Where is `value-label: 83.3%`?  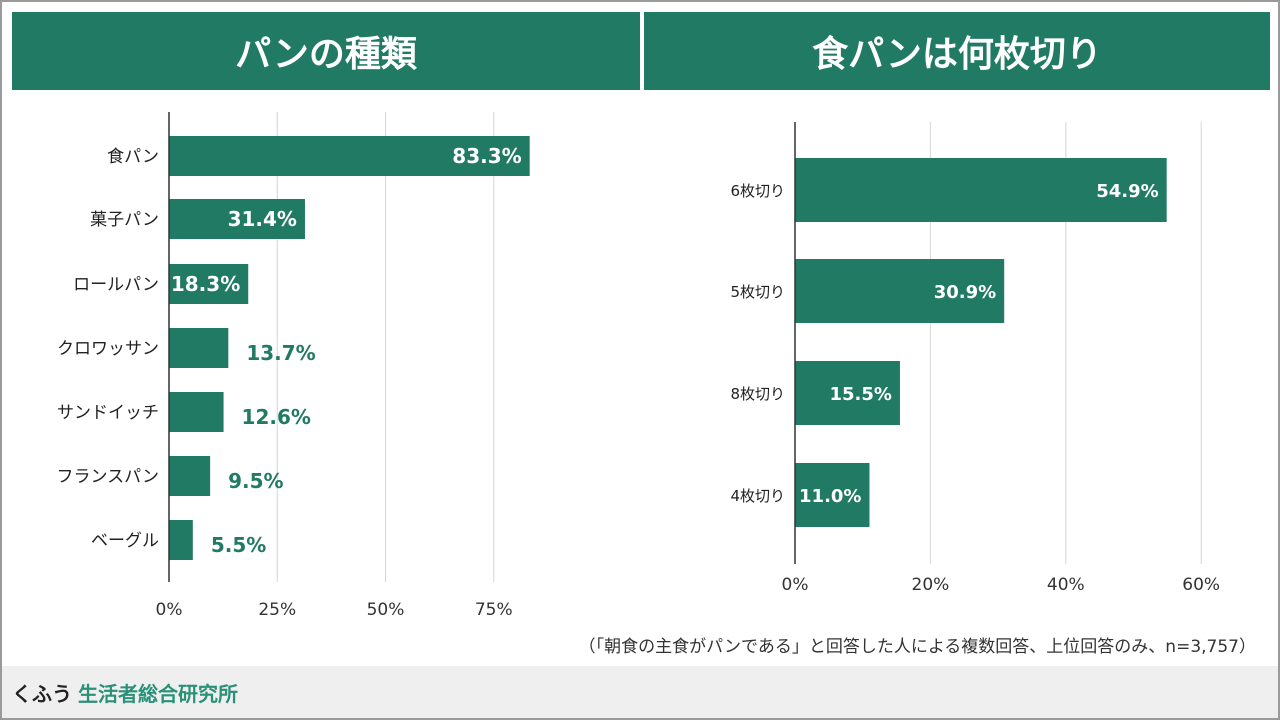
value-label: 83.3% is located at coordinates (486, 156).